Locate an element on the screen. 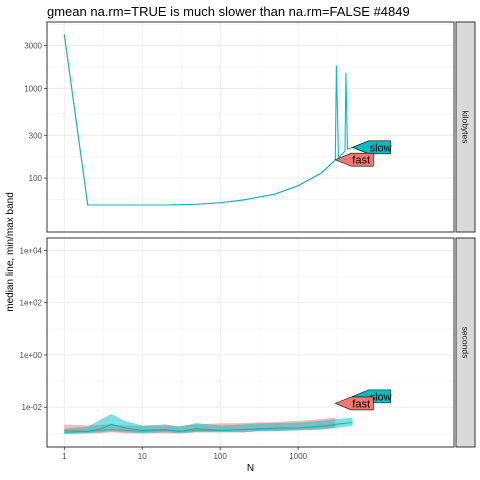 Image resolution: width=480 pixels, height=480 pixels. x-tick-label: 10 is located at coordinates (142, 456).